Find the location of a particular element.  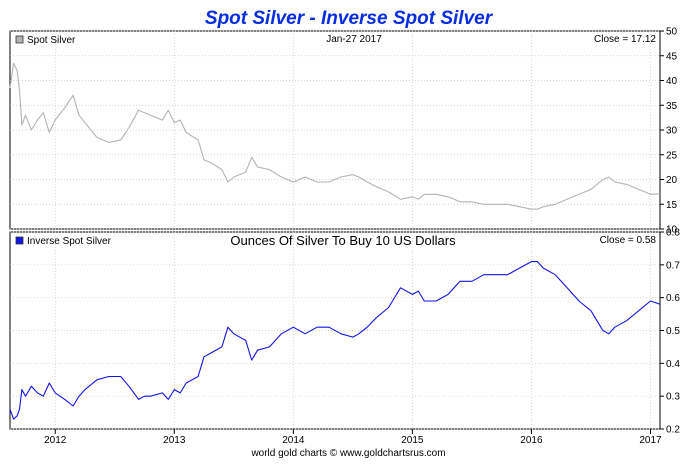

x-axis: 2012 2013 2014 2015 2016 2017 is located at coordinates (353, 437).